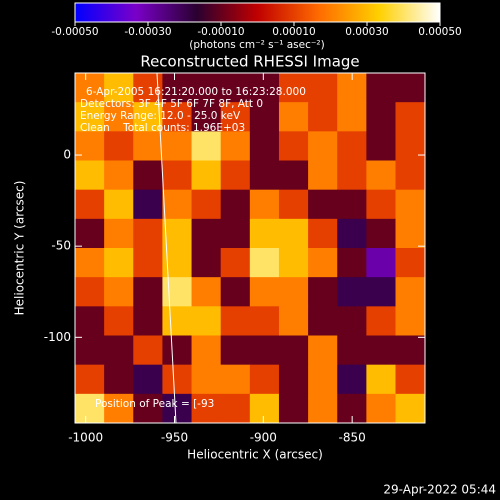 The image size is (500, 500). I want to click on colorbar-tick-label: -0.00030, so click(147, 32).